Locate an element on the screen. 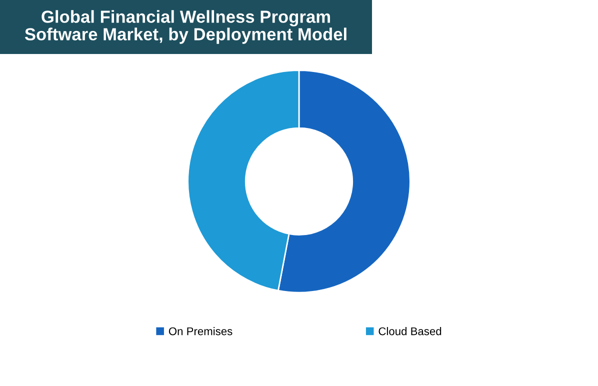  legend-label: Cloud Based is located at coordinates (410, 331).